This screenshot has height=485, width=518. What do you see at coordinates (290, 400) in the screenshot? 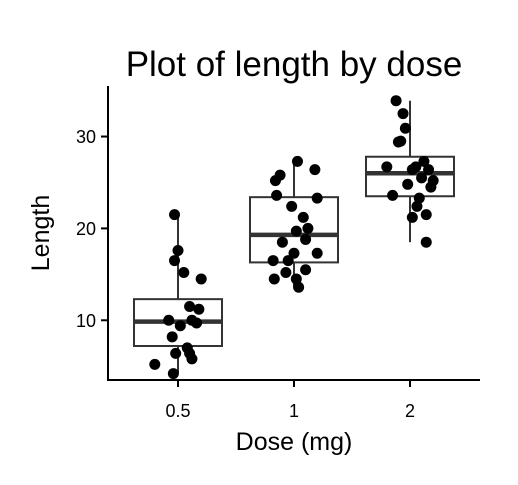
I see `x-axis-ticks: 0.5 1 2` at bounding box center [290, 400].